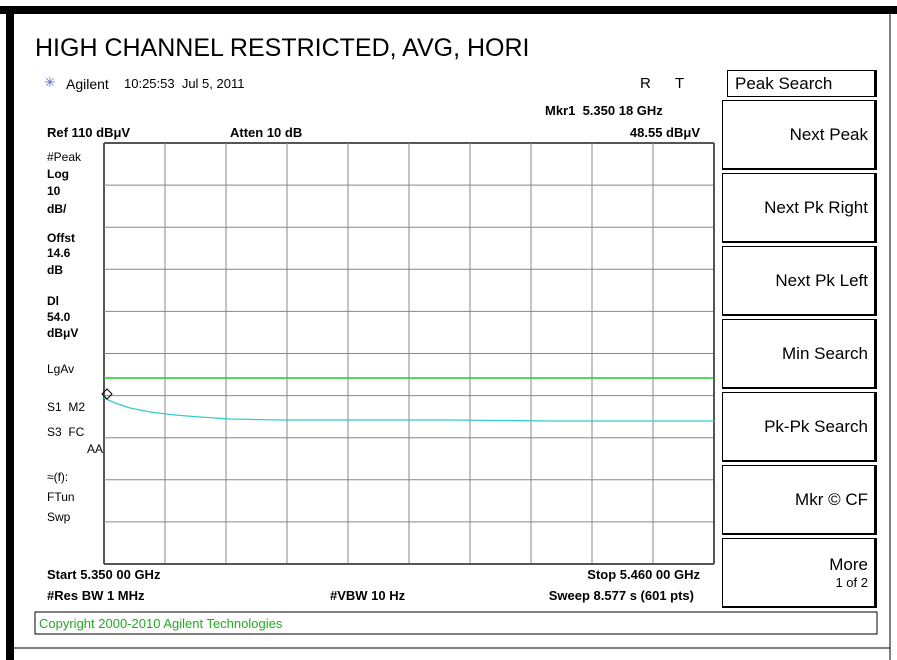 This screenshot has width=897, height=660. I want to click on side-label: FTun, so click(61, 497).